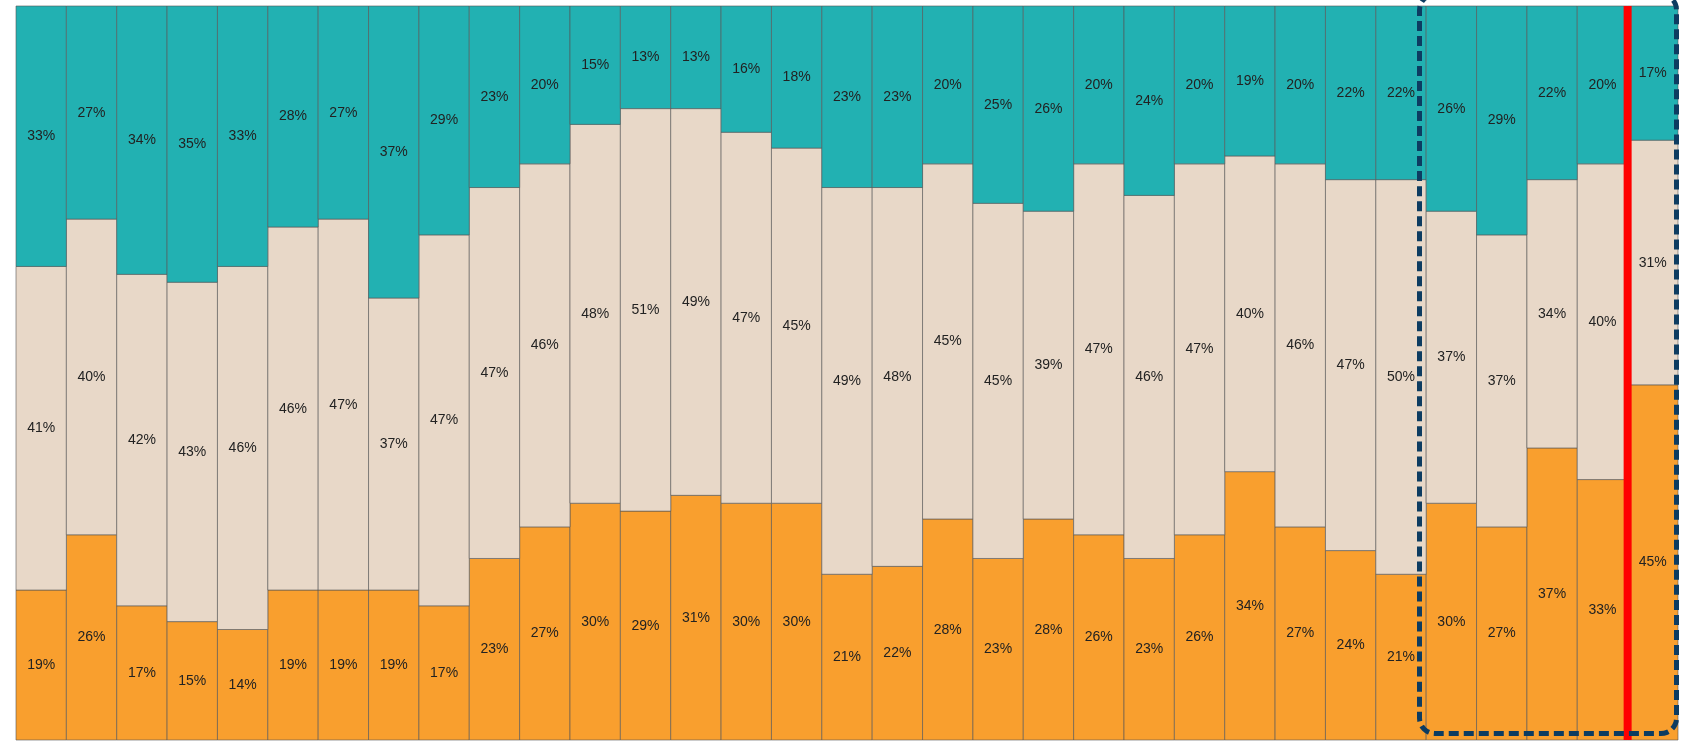 This screenshot has height=747, width=1686. Describe the element at coordinates (746, 68) in the screenshot. I see `data-label: 16%` at that location.